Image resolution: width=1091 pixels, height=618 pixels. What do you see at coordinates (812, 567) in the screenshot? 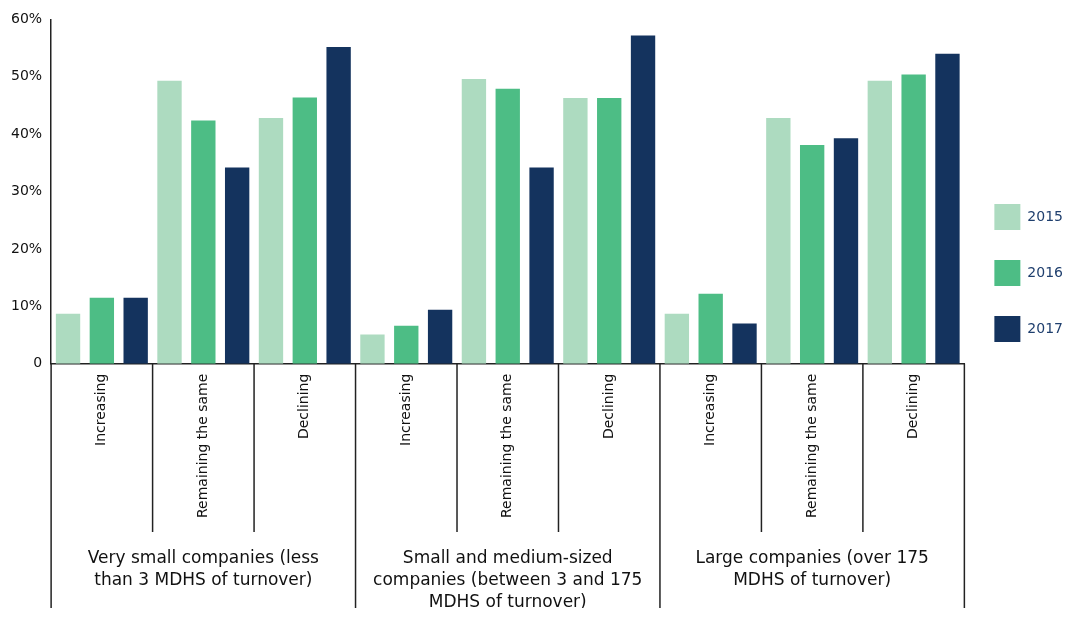
I see `text: Large companies (over 175 MDHS of turnover)` at bounding box center [812, 567].